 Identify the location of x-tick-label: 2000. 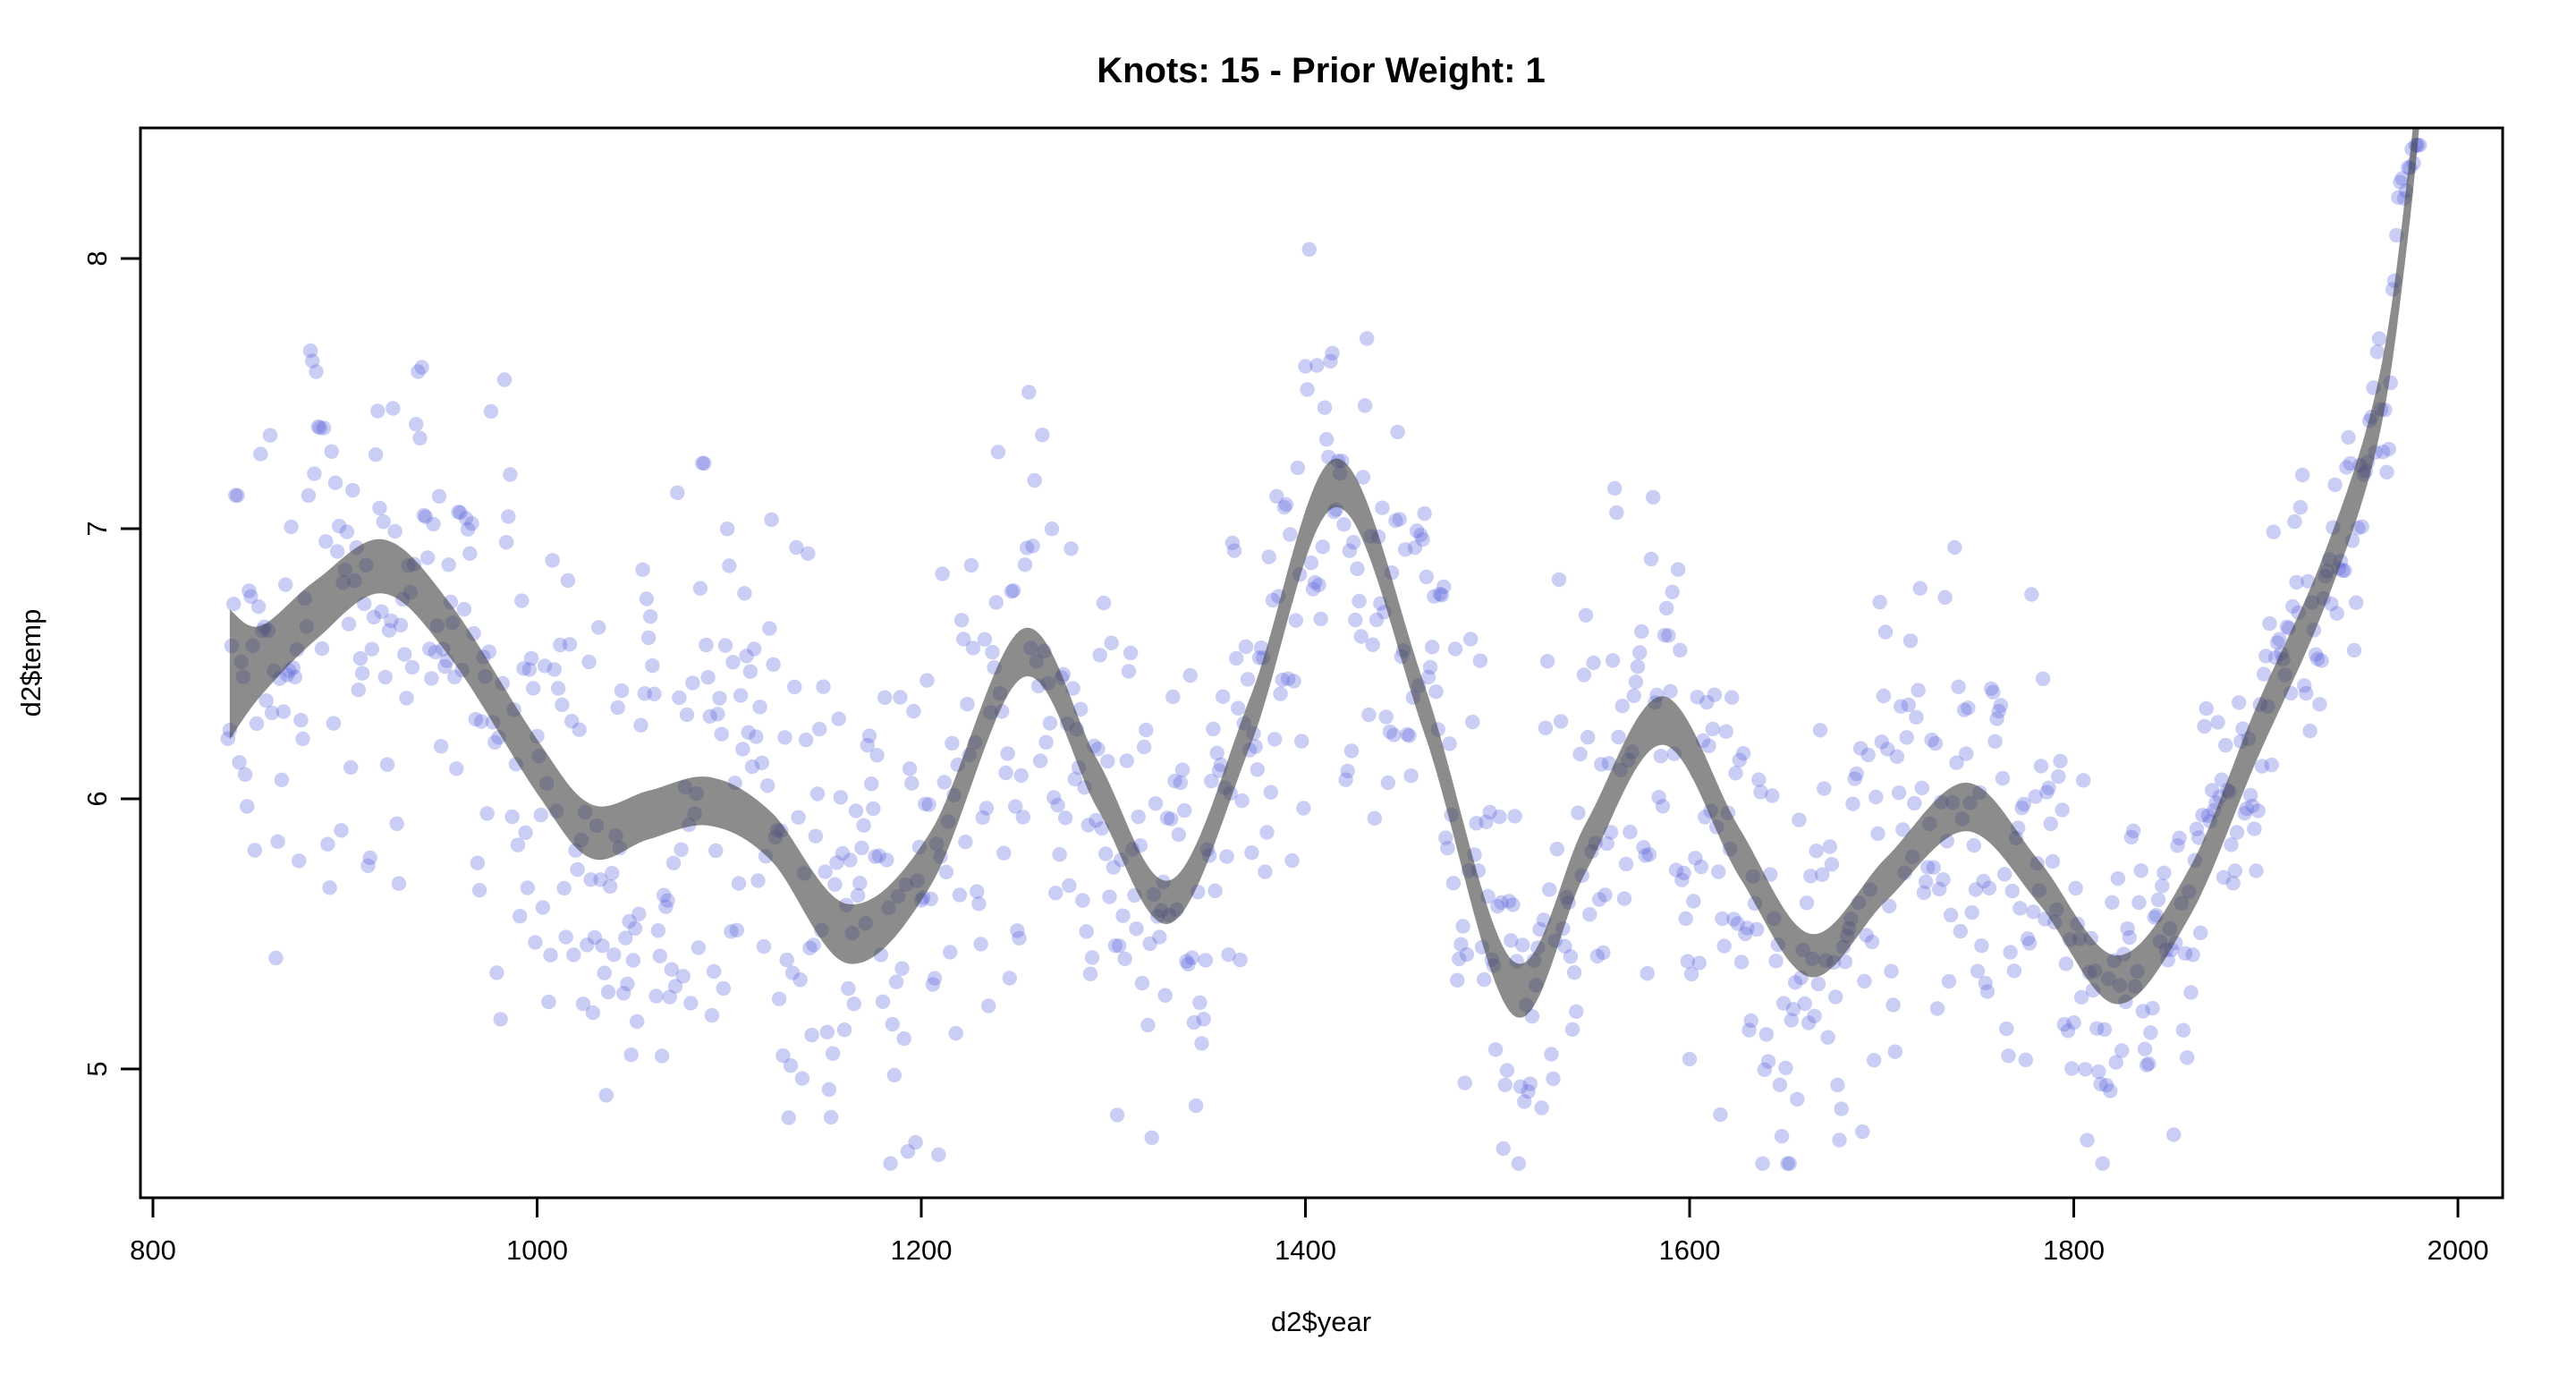
(2458, 1250).